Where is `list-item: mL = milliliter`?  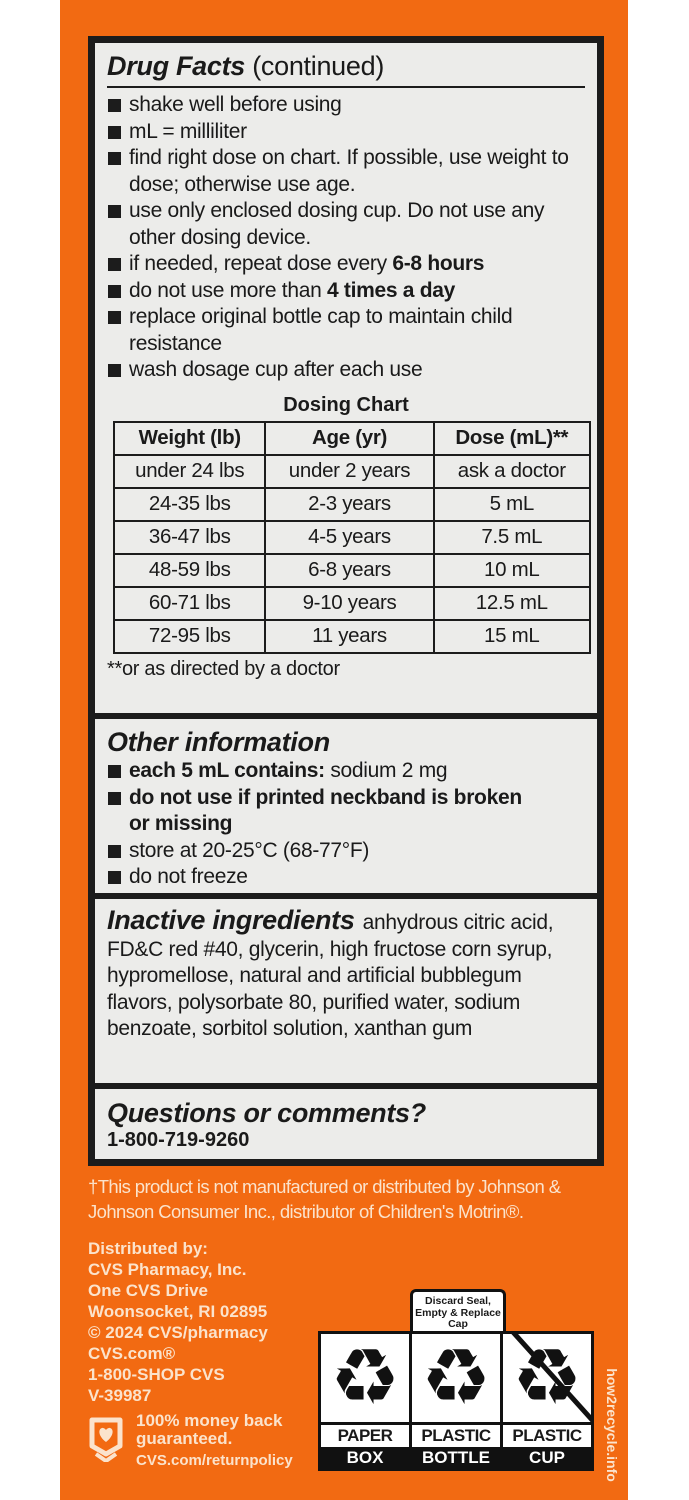
list-item: mL = milliliter is located at coordinates (346, 132).